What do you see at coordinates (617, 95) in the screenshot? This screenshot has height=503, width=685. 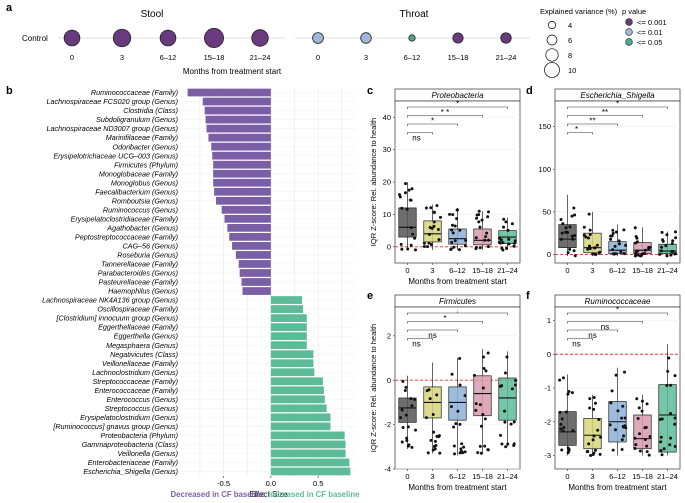 I see `facet-title: Escherichia_Shigella` at bounding box center [617, 95].